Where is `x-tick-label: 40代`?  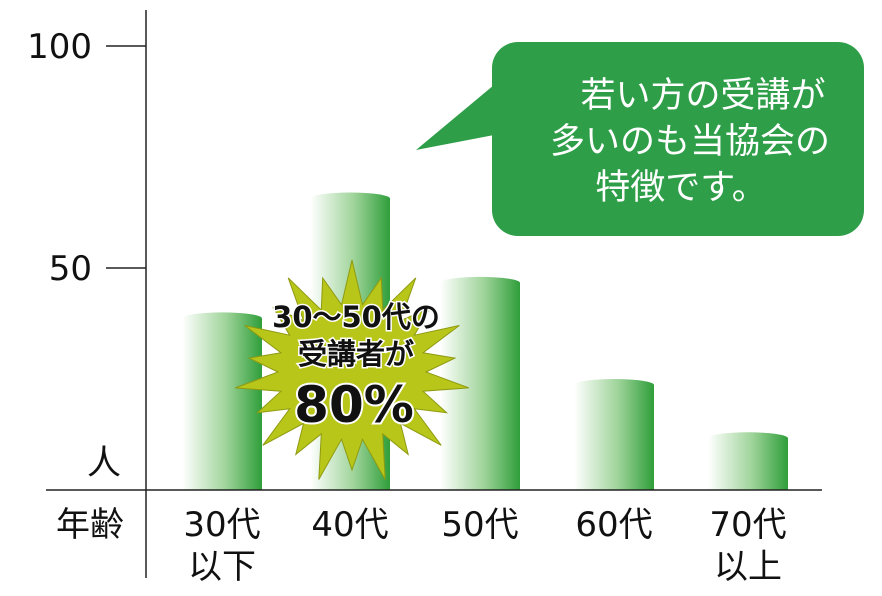
x-tick-label: 40代 is located at coordinates (349, 525).